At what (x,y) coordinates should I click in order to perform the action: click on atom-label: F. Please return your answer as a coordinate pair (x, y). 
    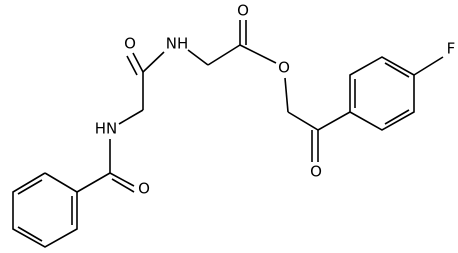
    Looking at the image, I should click on (451, 49).